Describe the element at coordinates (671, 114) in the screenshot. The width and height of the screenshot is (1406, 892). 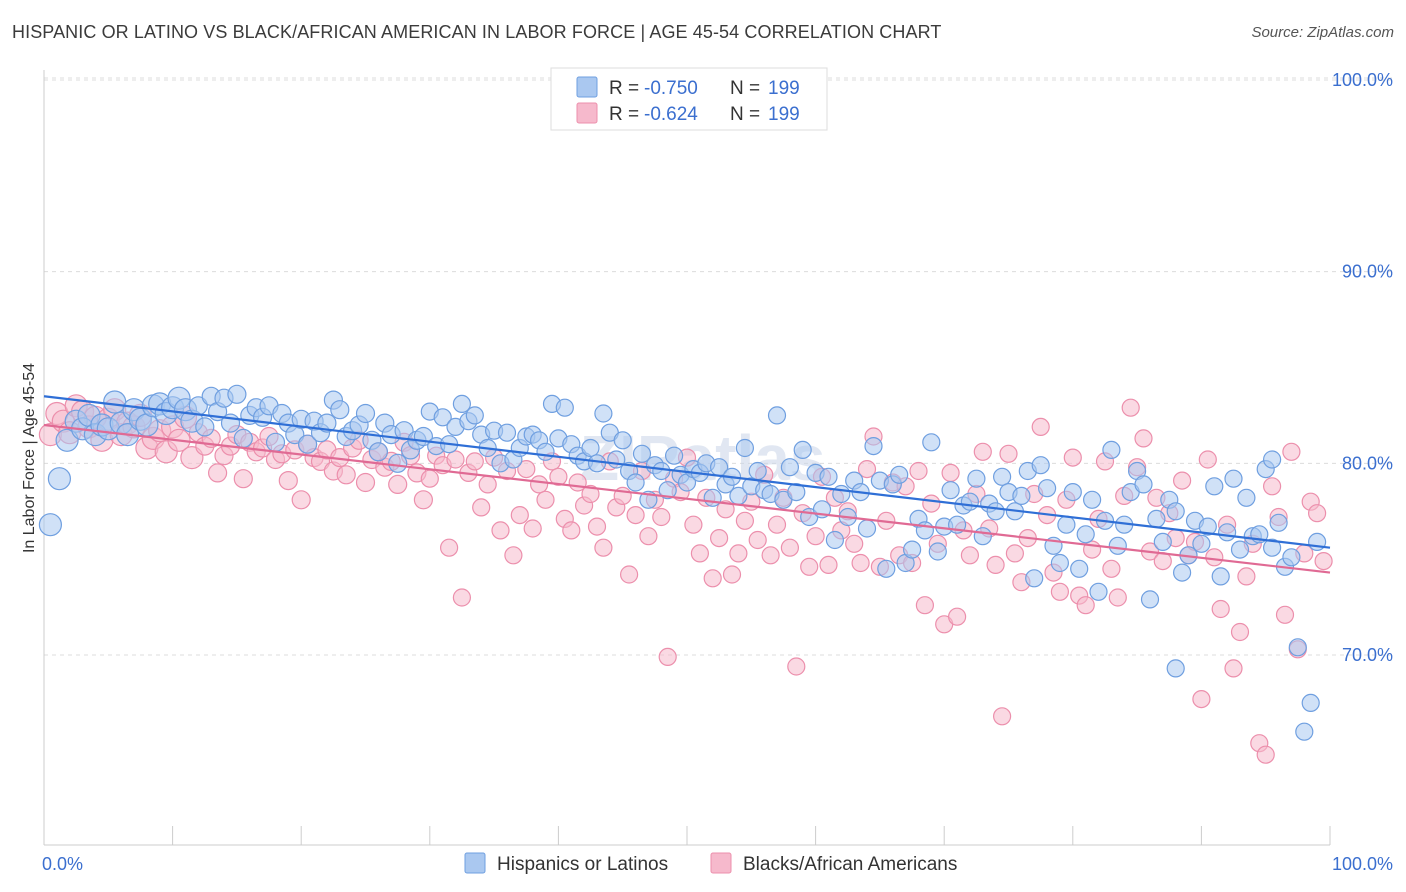
I see `legend-r-value-2: -0.624` at that location.